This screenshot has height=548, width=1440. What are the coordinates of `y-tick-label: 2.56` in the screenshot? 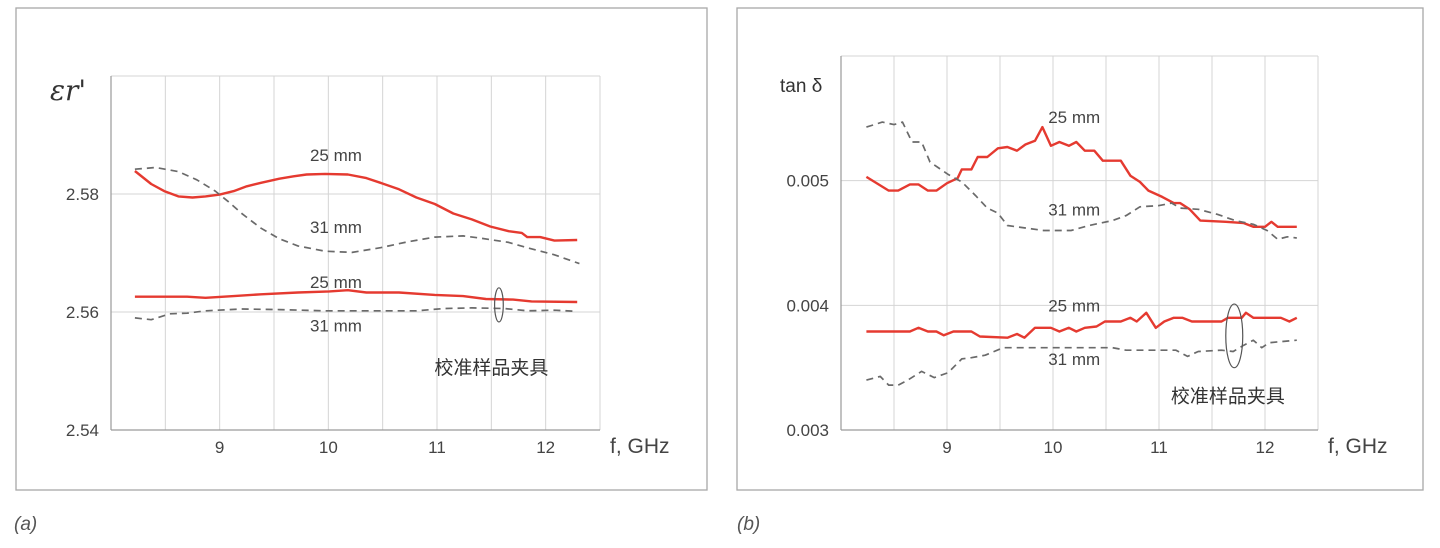 It's located at (82, 312).